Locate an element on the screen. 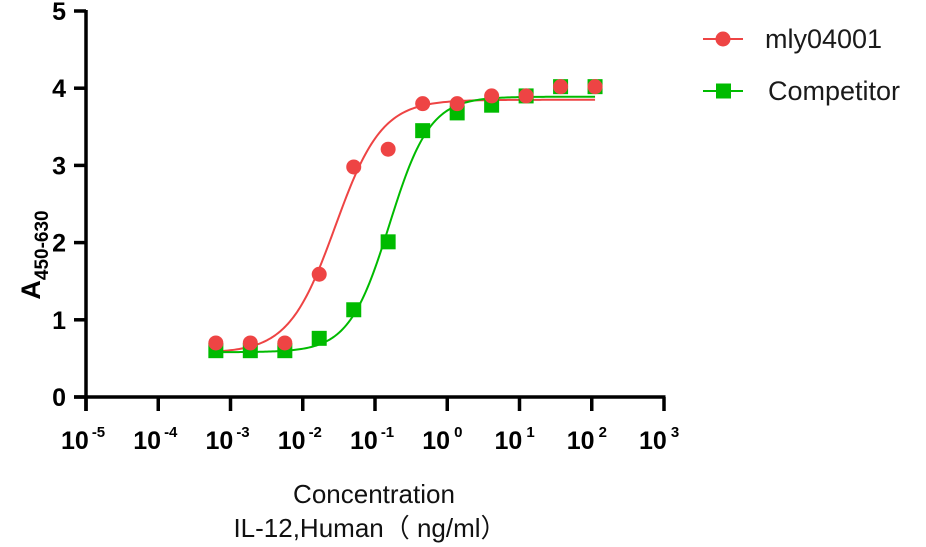  y-tick-label: 3 is located at coordinates (59, 166).